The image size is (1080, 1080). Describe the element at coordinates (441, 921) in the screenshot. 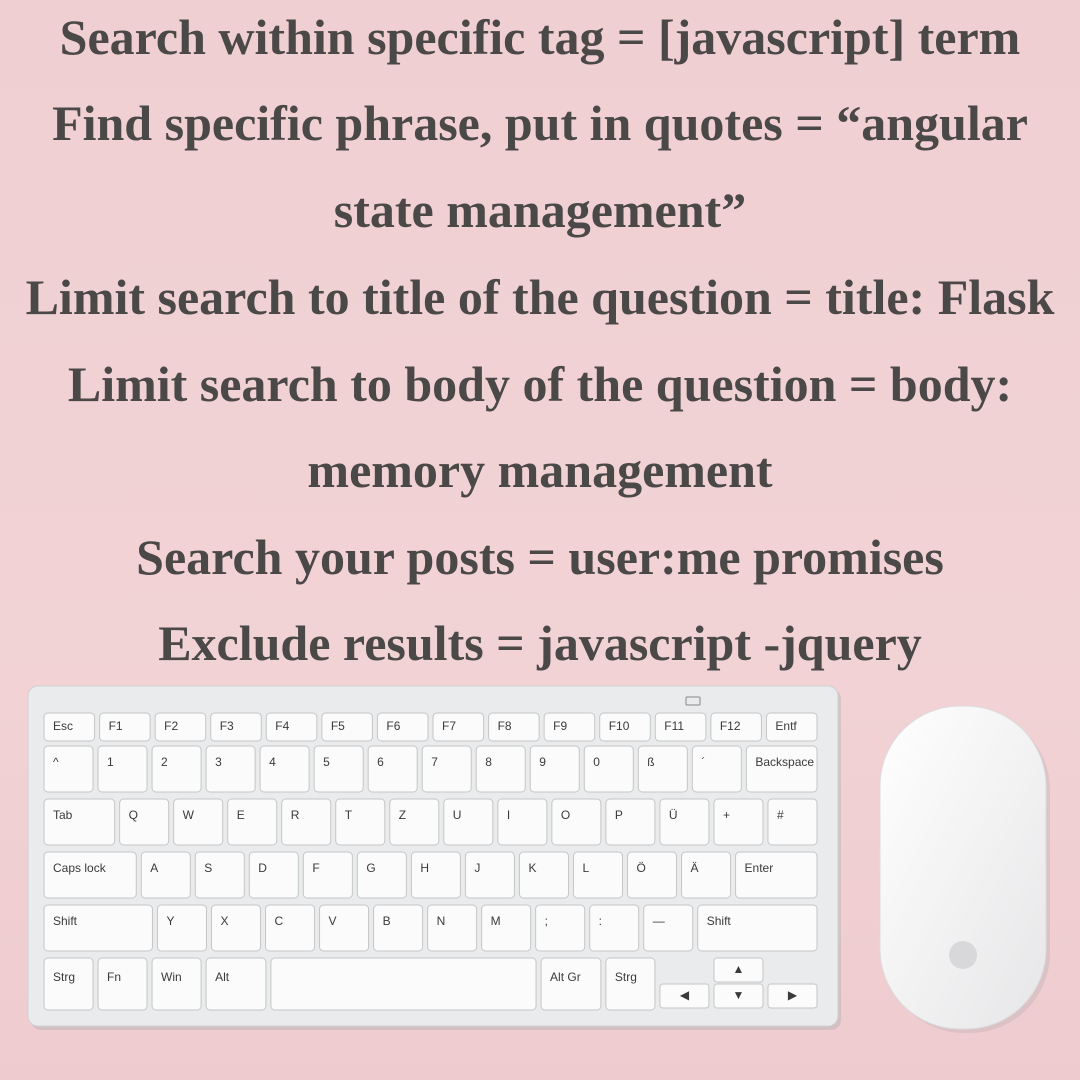

I see `key-label: N` at that location.